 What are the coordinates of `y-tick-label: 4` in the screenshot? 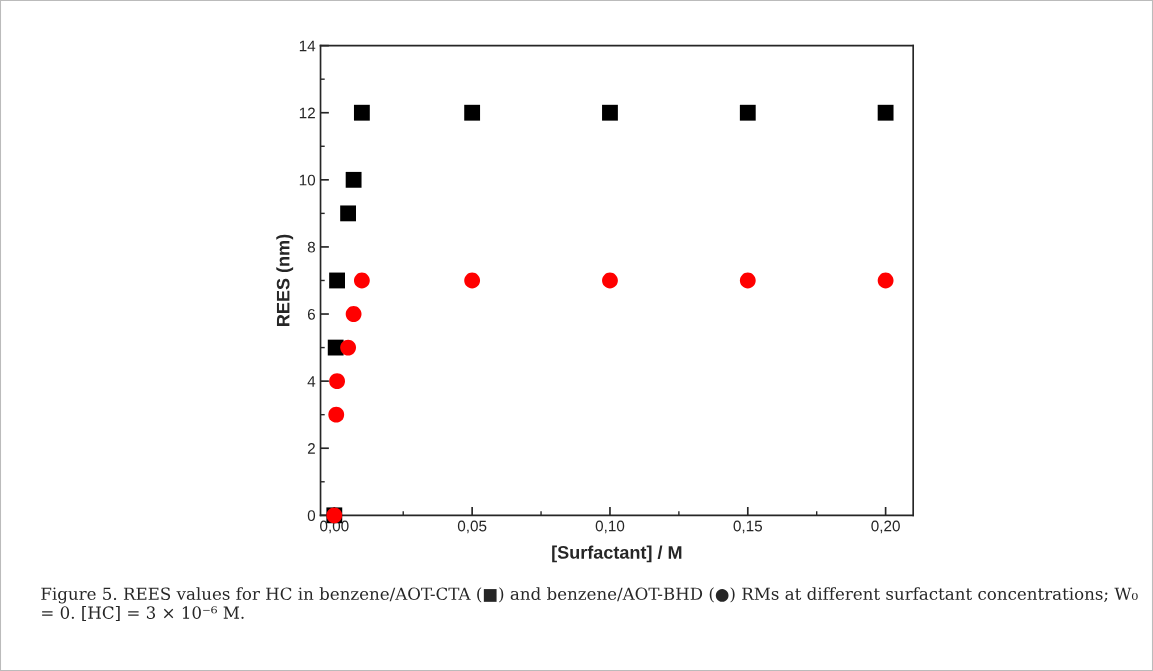 It's located at (311, 381).